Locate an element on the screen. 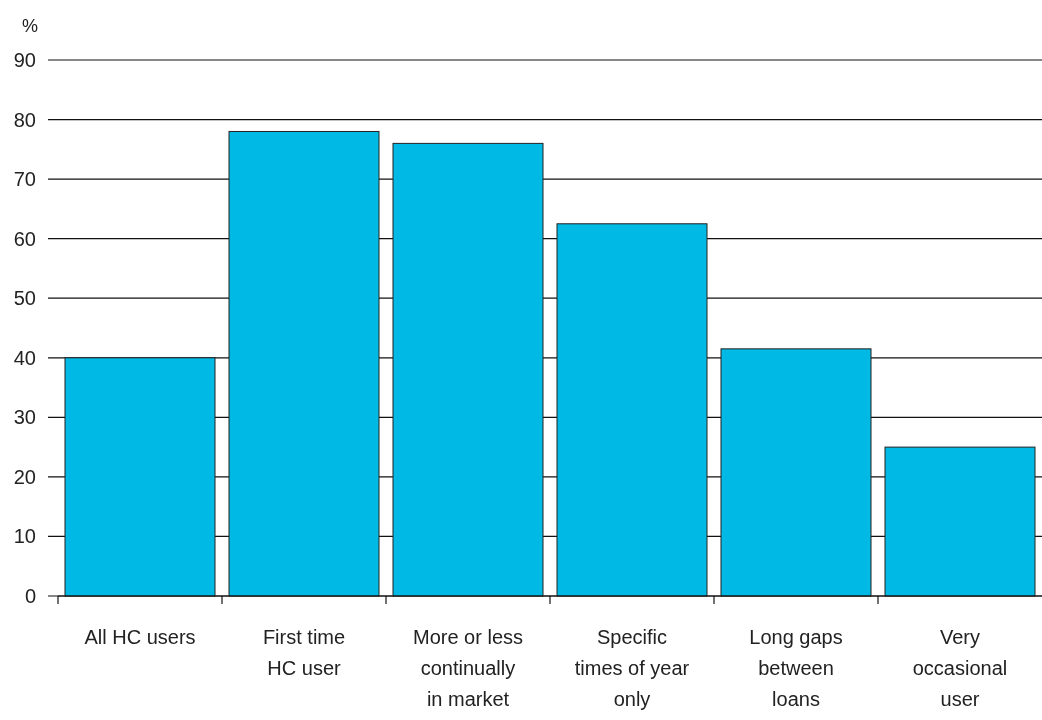  y-tick-label: 90 is located at coordinates (24, 60).